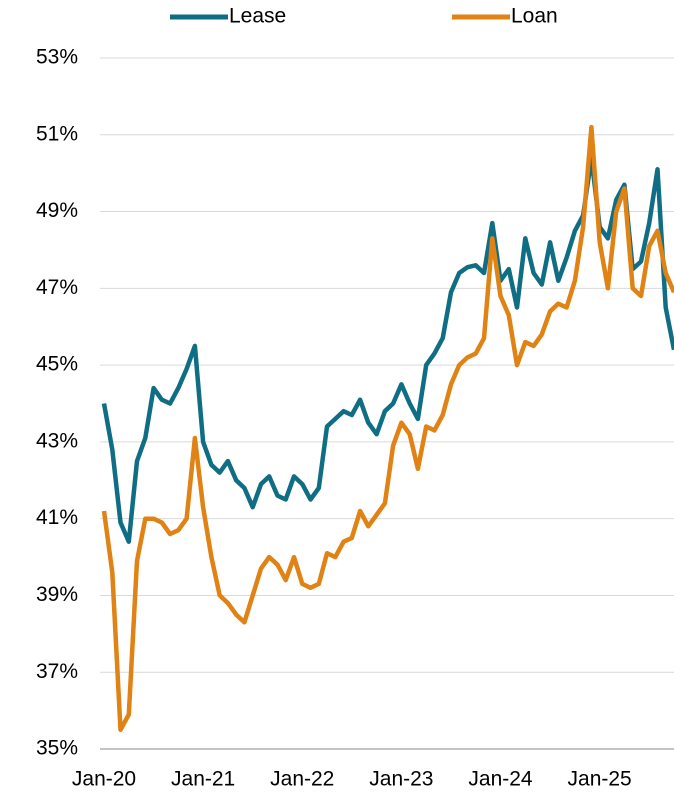 This screenshot has width=674, height=795. I want to click on y-tick-label: 41%, so click(57, 517).